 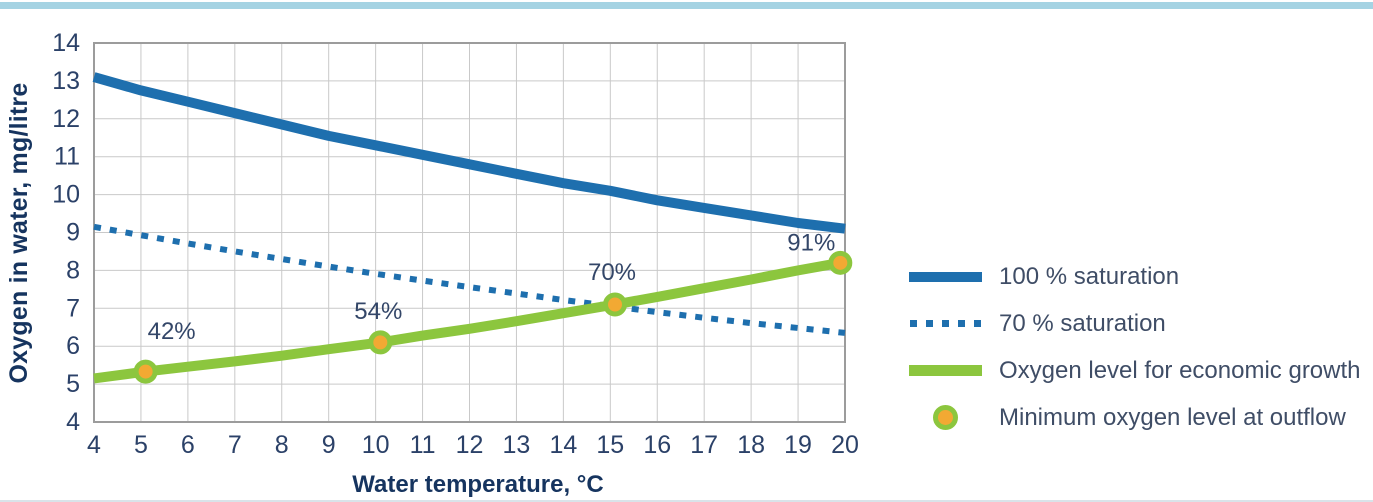 What do you see at coordinates (378, 311) in the screenshot?
I see `marker-percent-label: 54%` at bounding box center [378, 311].